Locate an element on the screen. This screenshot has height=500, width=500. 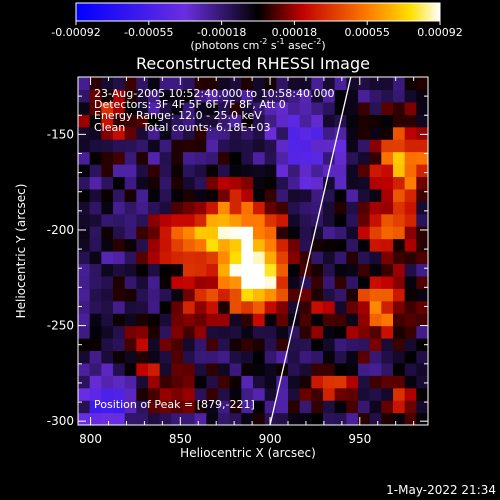
colorbar-tick-label: 0.00055 is located at coordinates (367, 32).